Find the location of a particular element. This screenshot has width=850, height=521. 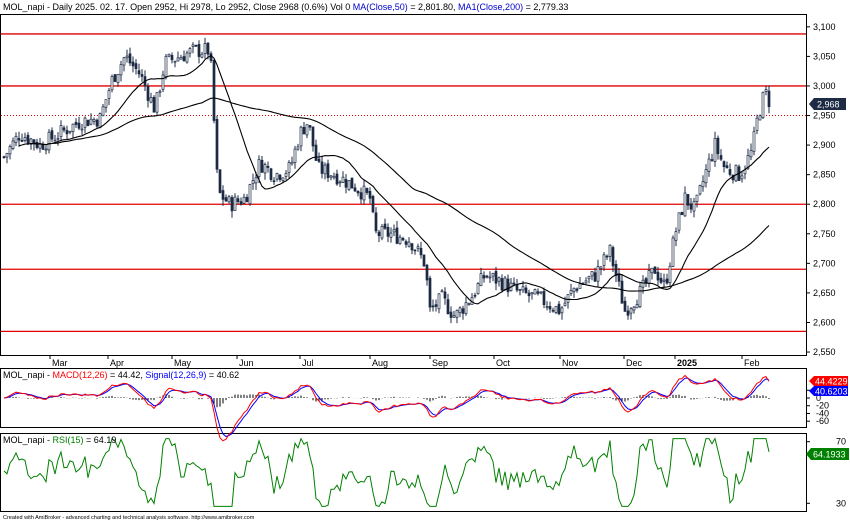

x-tick-label: Nov is located at coordinates (570, 363).